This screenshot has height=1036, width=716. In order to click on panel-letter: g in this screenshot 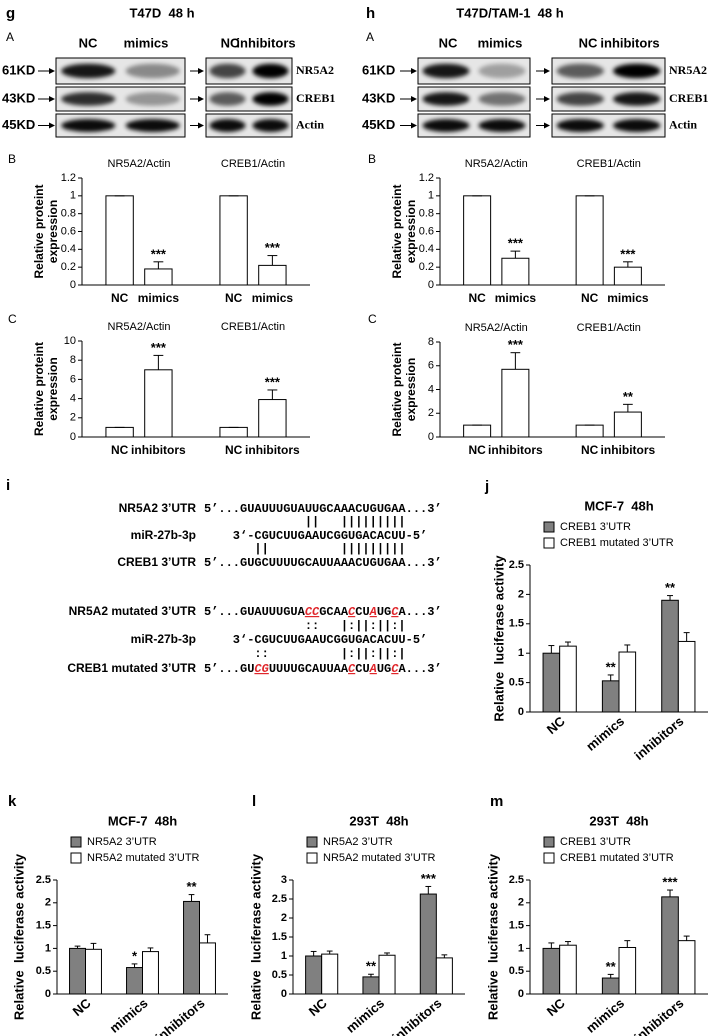, I will do `click(10, 13)`.